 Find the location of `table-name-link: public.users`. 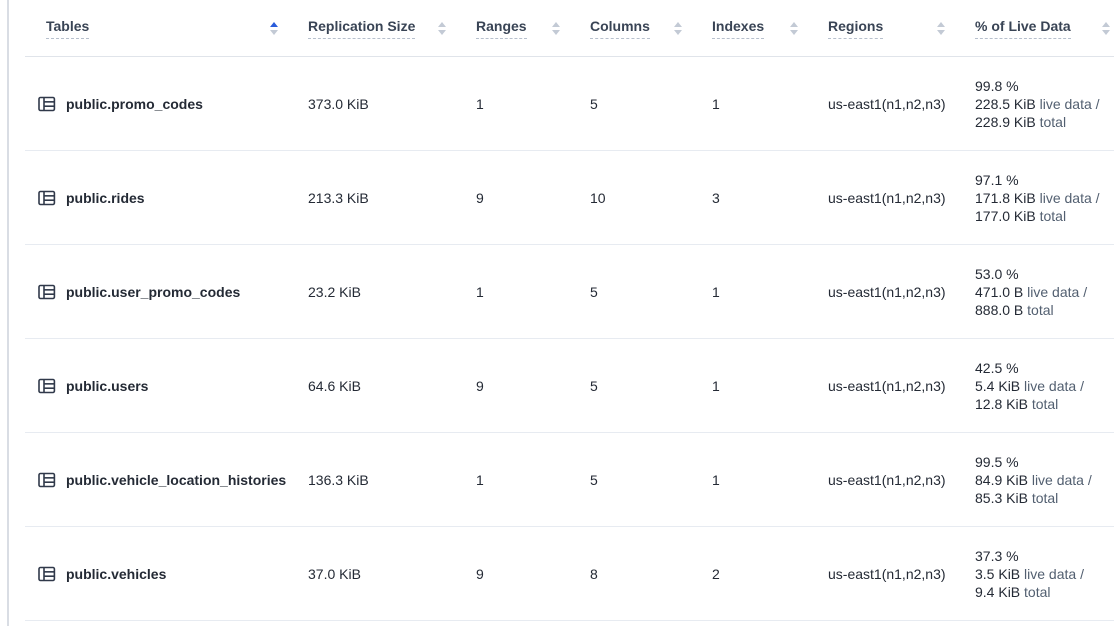

table-name-link: public.users is located at coordinates (107, 385).